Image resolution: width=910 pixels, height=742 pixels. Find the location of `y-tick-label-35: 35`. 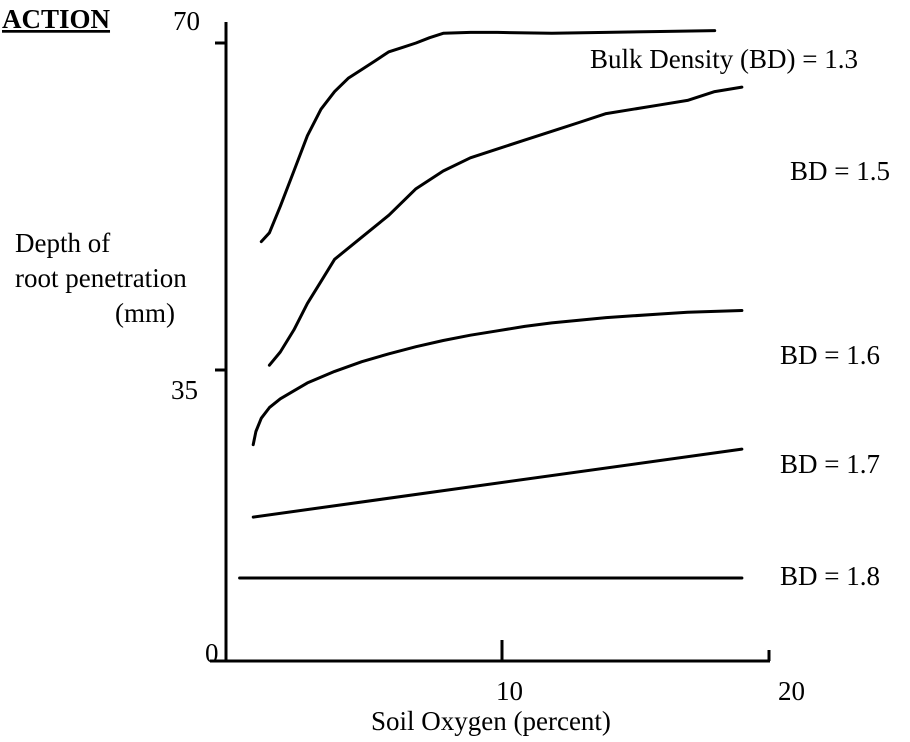

y-tick-label-35: 35 is located at coordinates (184, 390).